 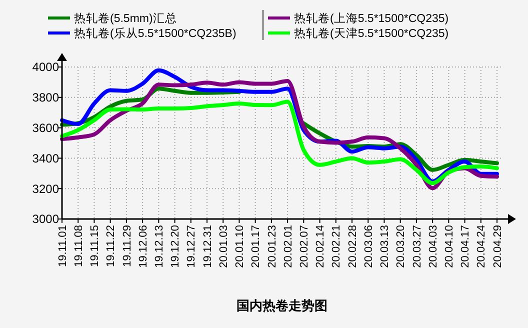 I want to click on x-tick-label: 20.03.20, so click(x=401, y=246).